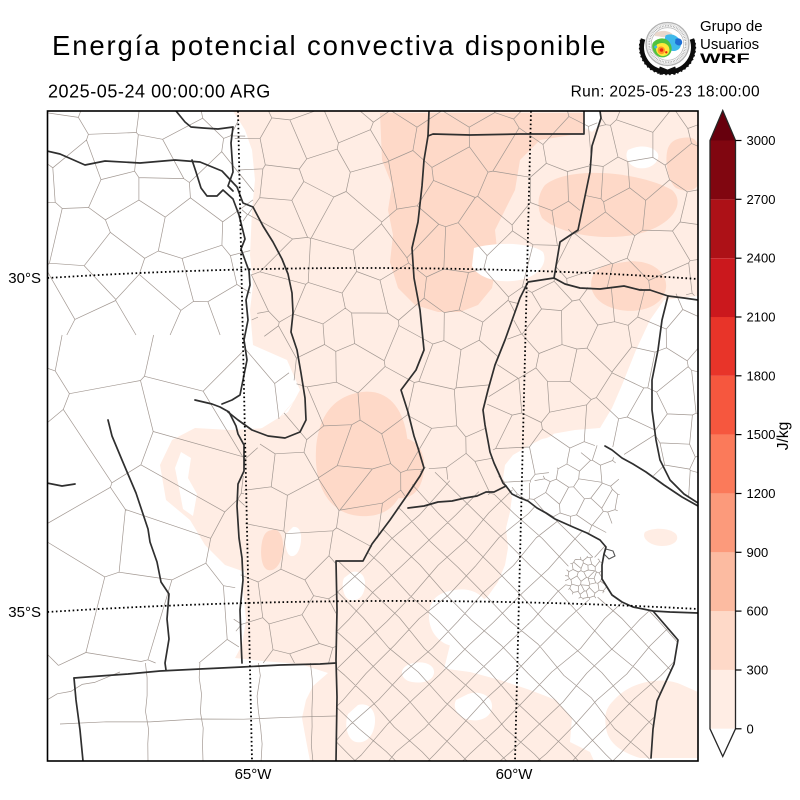 Image resolution: width=800 pixels, height=800 pixels. I want to click on svg-text: 1800, so click(761, 375).